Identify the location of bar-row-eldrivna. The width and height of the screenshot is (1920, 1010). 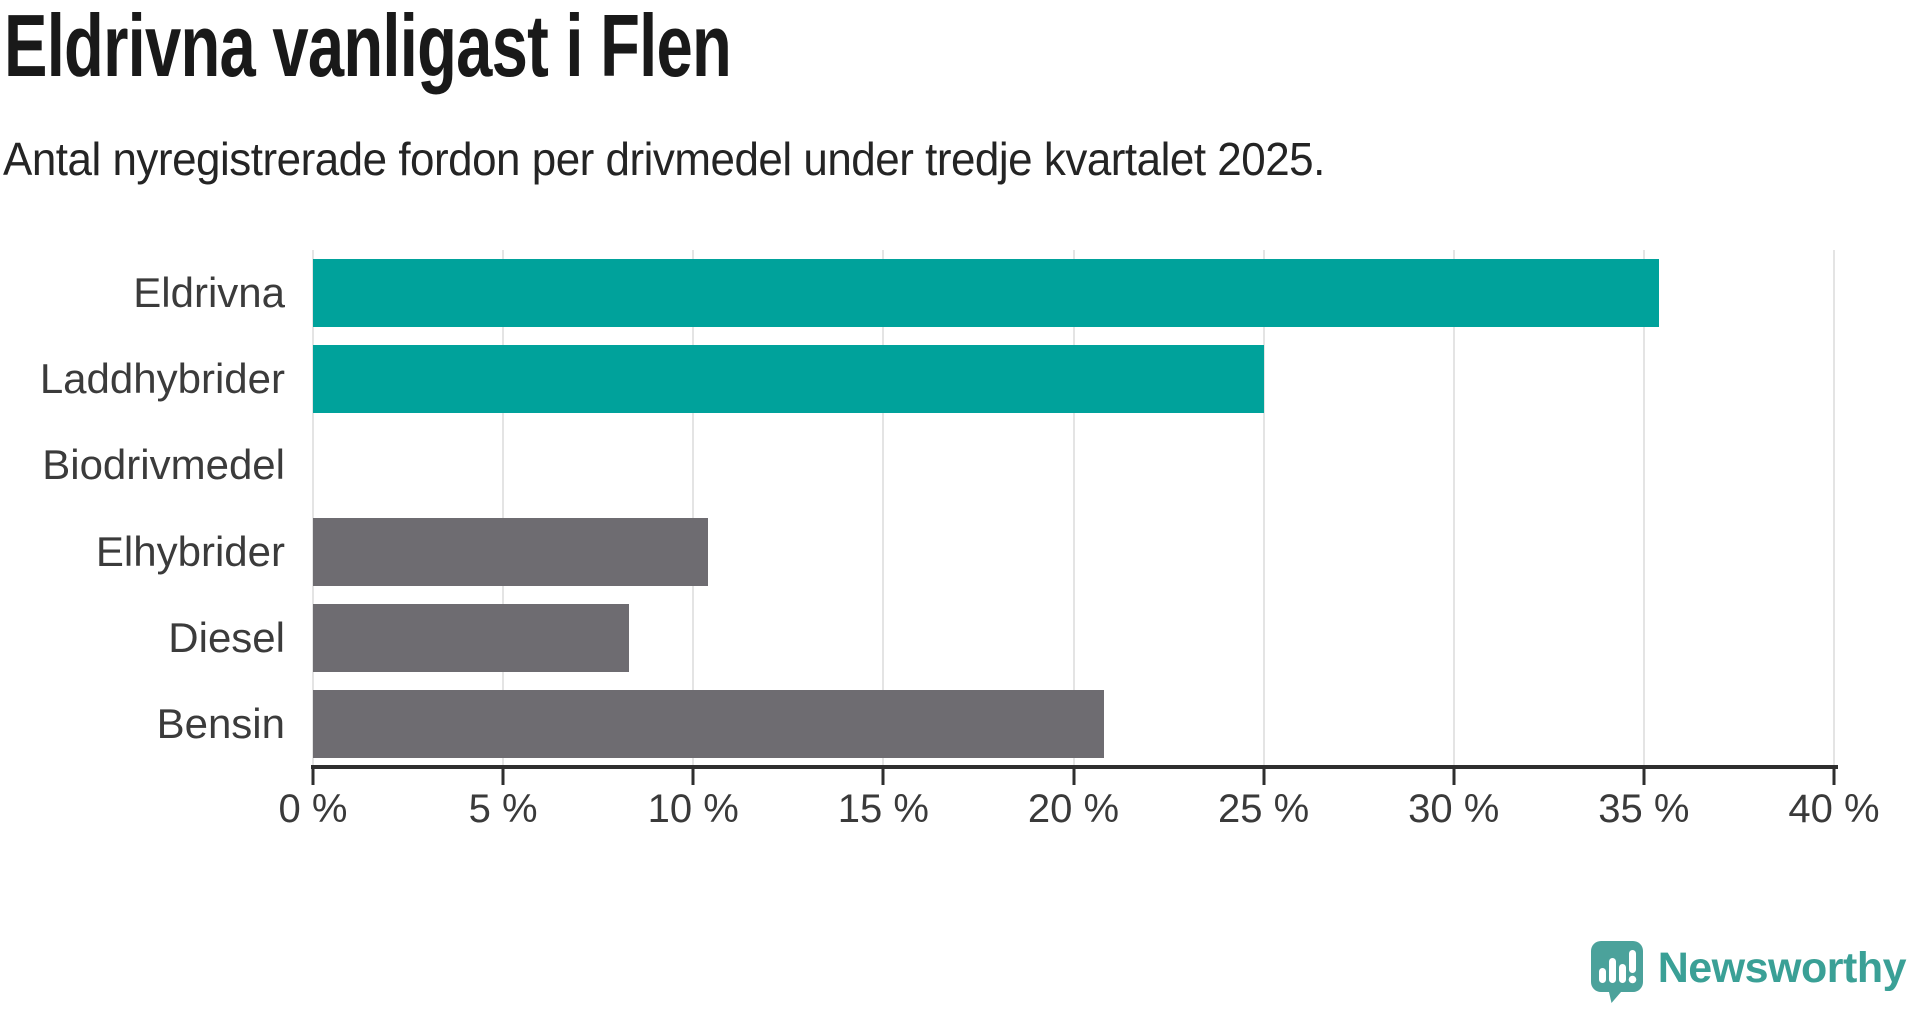
(1073, 293).